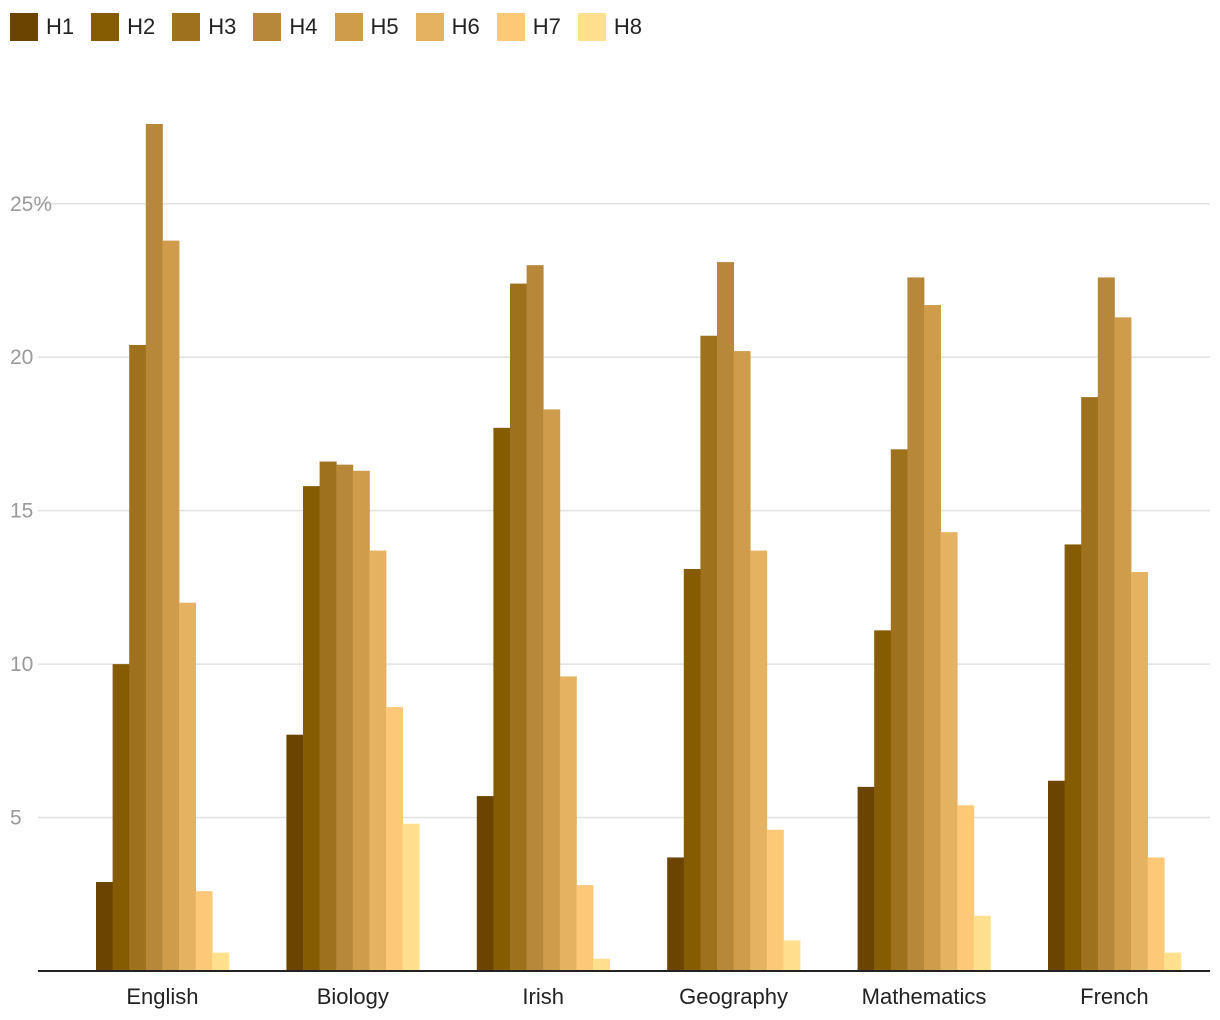 Image resolution: width=1220 pixels, height=1020 pixels. Describe the element at coordinates (676, 914) in the screenshot. I see `bar-geography-h1` at that location.